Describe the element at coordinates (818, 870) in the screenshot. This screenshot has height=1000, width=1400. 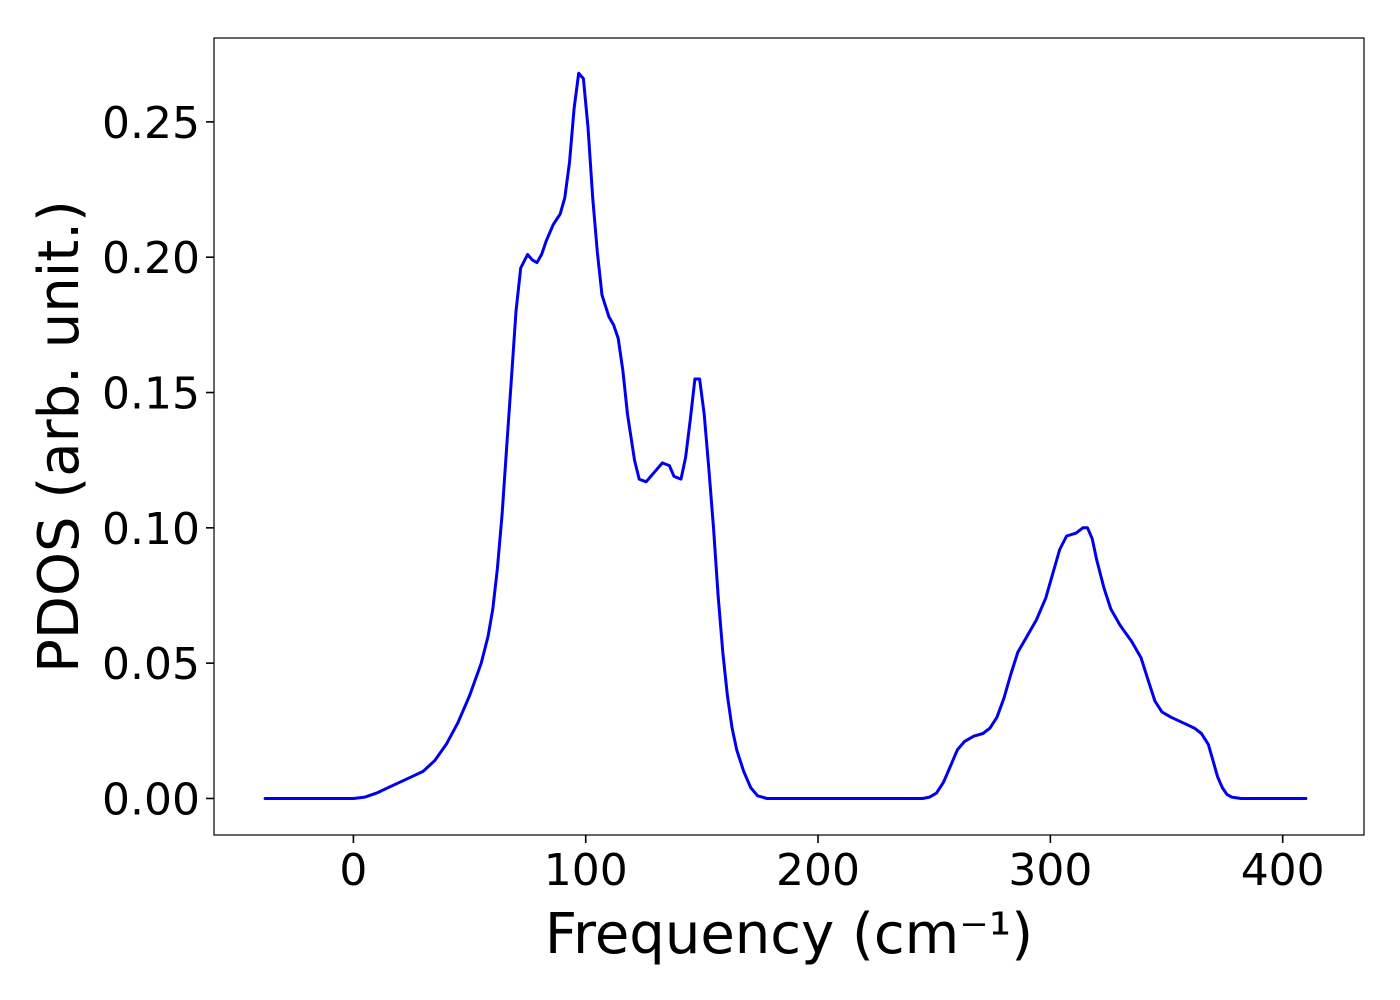
I see `x-tick-label: 200` at that location.